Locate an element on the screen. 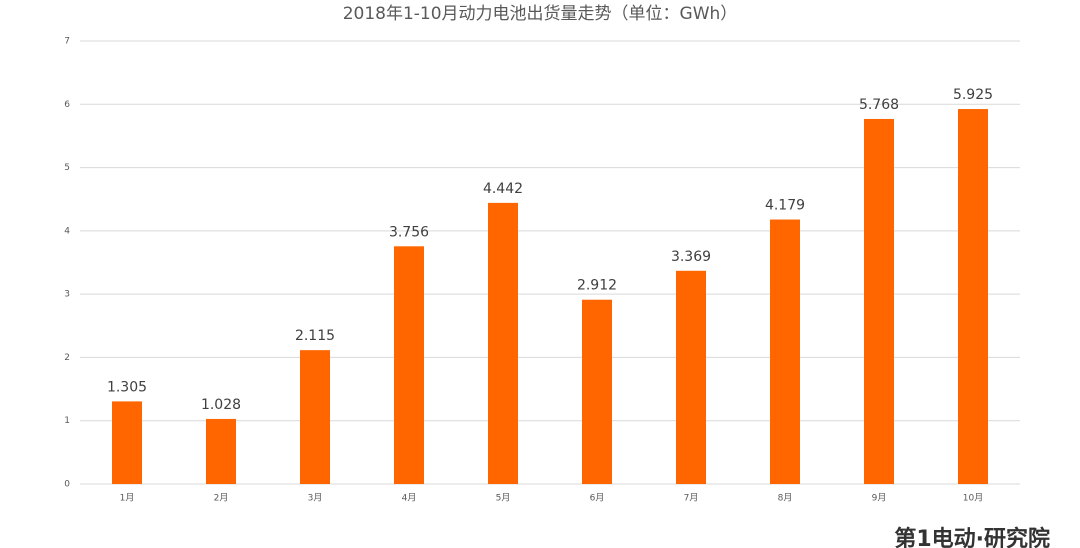 Image resolution: width=1080 pixels, height=548 pixels. y-tick-label: 1 is located at coordinates (67, 421).